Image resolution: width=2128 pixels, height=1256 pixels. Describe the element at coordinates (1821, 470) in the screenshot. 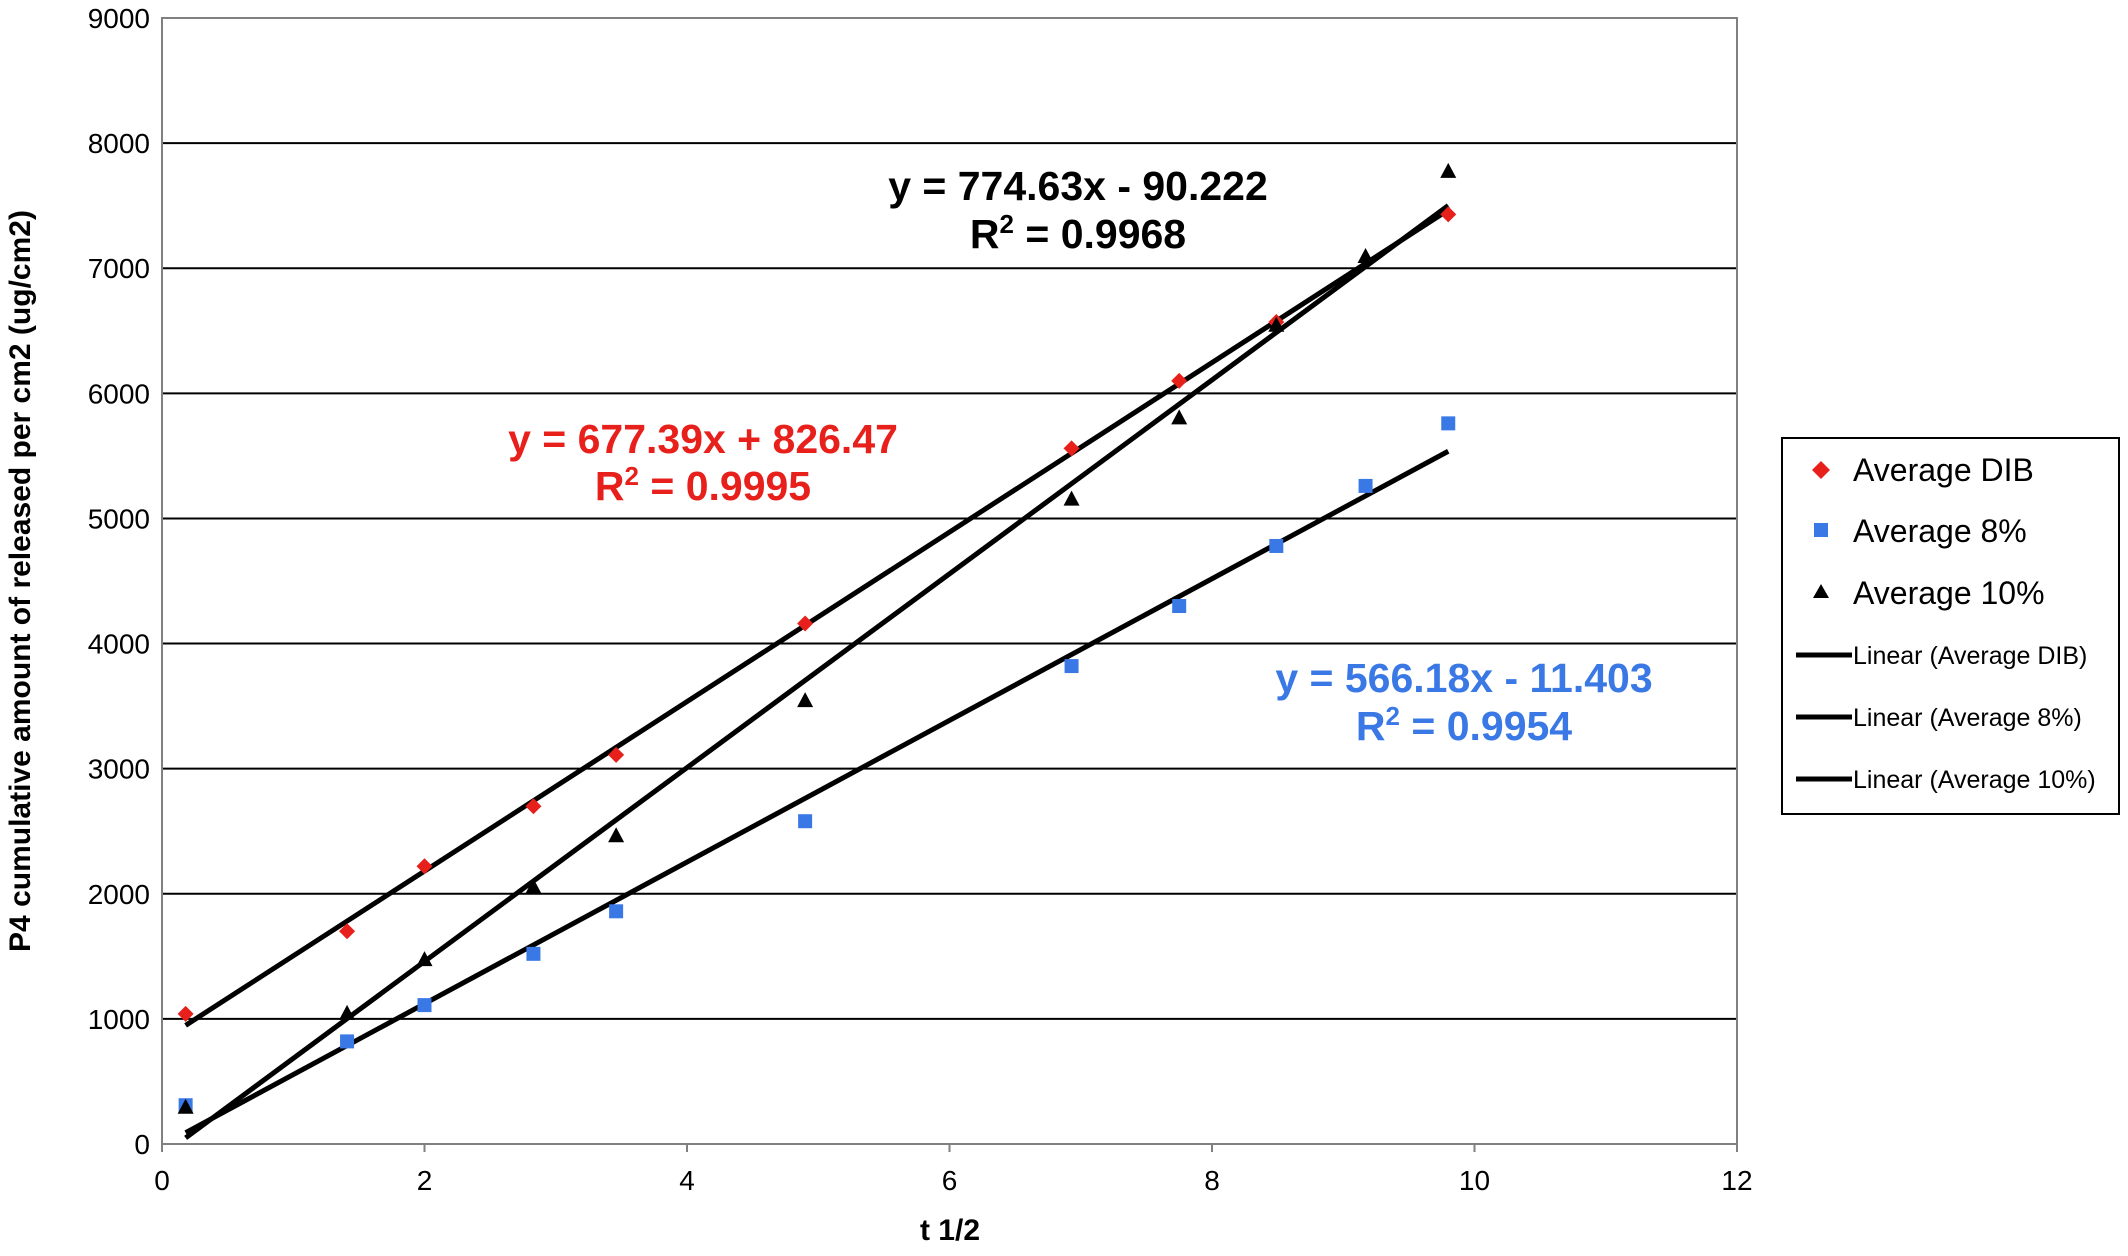

I see `diamond-marker-icon` at that location.